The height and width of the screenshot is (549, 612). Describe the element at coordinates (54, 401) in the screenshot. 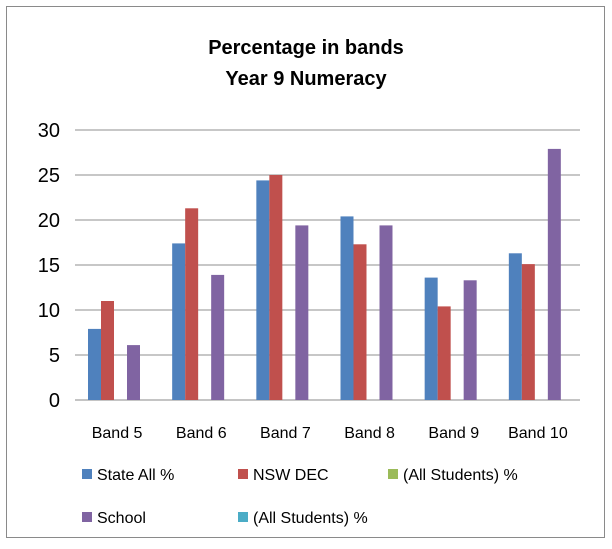

I see `y-tick-label: 0` at that location.